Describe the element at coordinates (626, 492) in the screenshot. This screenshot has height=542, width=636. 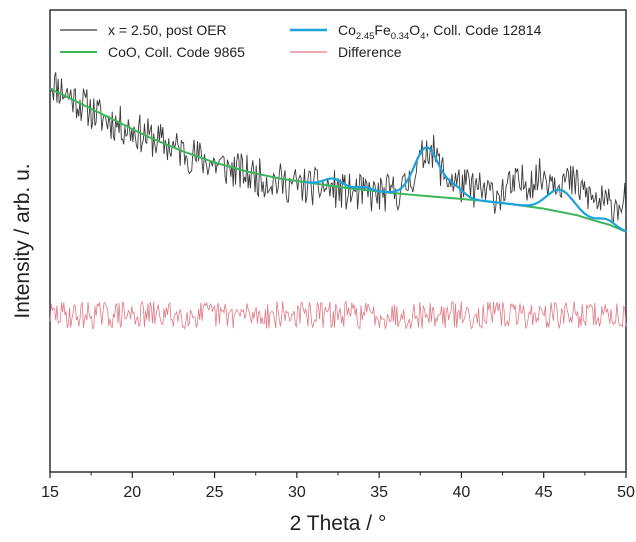
I see `x-tick-label-50: 50` at that location.